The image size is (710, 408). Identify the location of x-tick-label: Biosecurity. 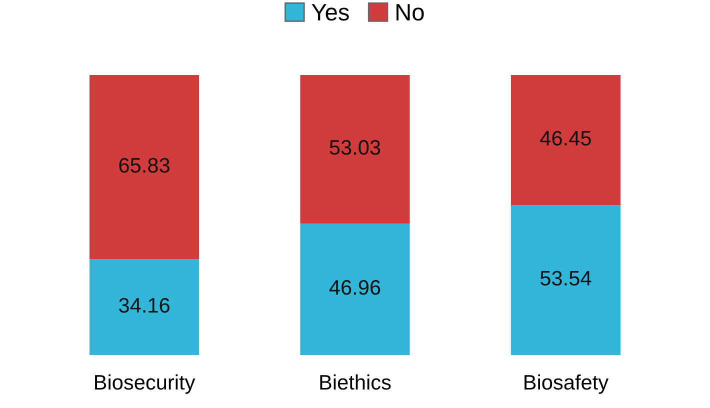
(145, 384).